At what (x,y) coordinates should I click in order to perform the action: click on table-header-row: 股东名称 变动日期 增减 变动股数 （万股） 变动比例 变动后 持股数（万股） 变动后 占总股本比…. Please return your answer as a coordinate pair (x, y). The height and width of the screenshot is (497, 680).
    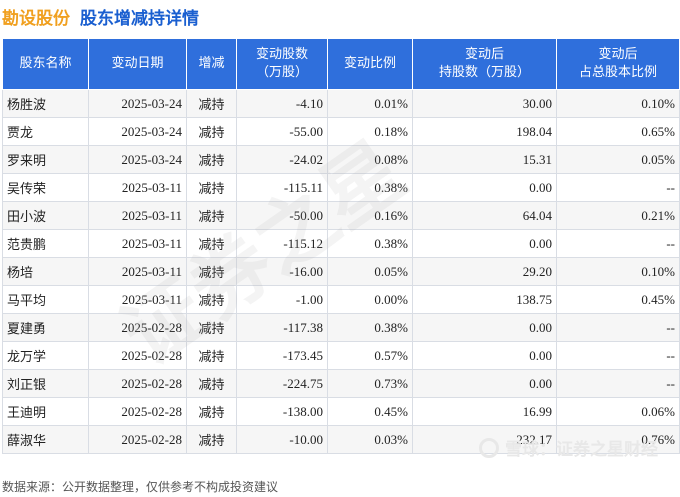
    Looking at the image, I should click on (341, 64).